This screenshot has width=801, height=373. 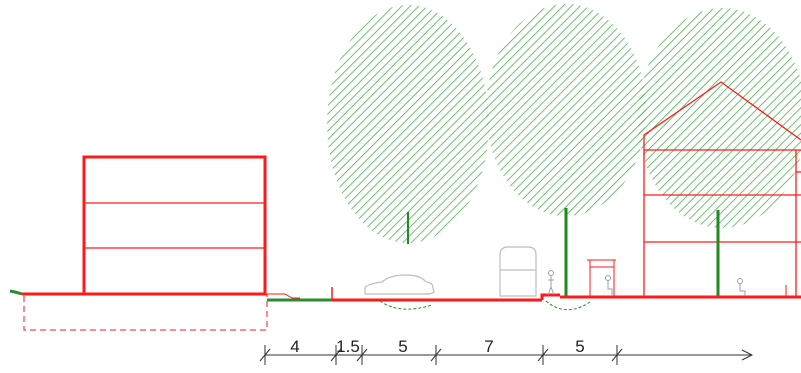 What do you see at coordinates (488, 346) in the screenshot?
I see `dimension-label: 7` at bounding box center [488, 346].